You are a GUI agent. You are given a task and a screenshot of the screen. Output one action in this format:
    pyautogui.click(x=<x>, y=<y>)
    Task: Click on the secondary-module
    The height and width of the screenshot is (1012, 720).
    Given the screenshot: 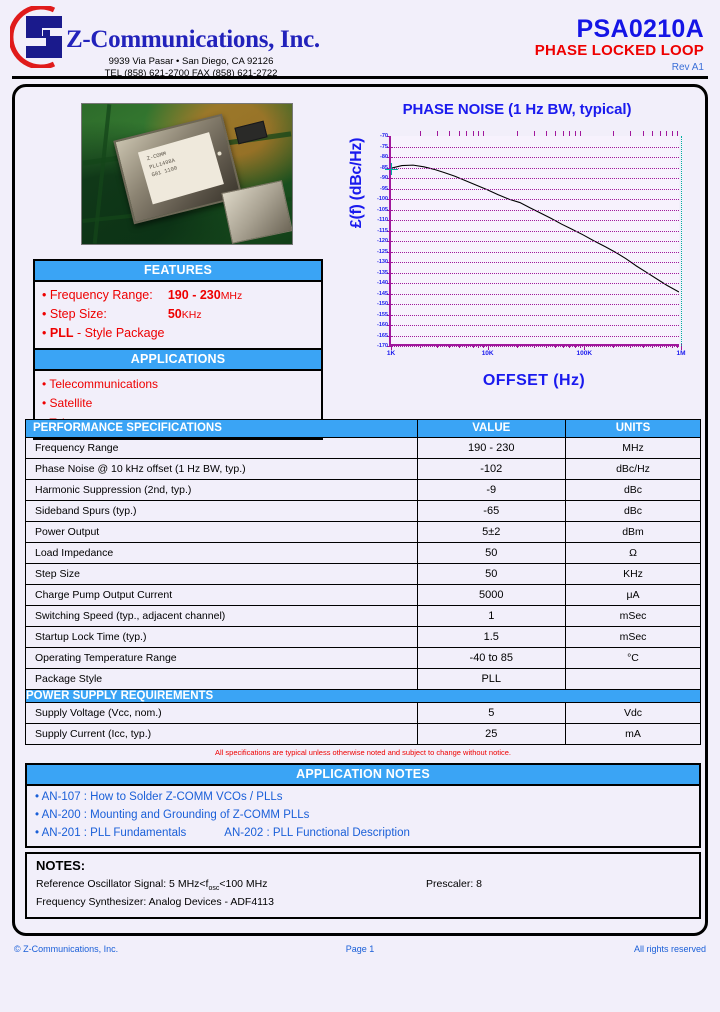 What is the action you would take?
    pyautogui.click(x=256, y=212)
    